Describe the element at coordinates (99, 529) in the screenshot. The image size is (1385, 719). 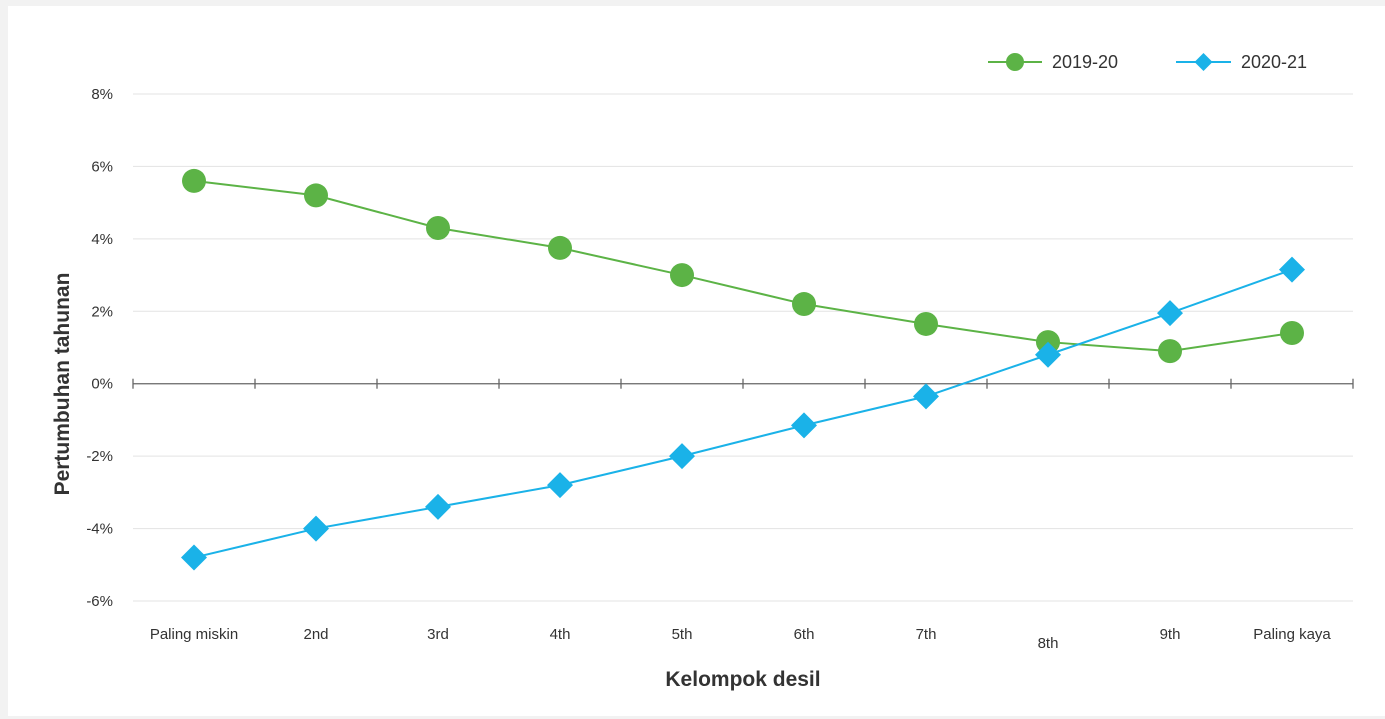
I see `y-tick-label: -4%` at that location.